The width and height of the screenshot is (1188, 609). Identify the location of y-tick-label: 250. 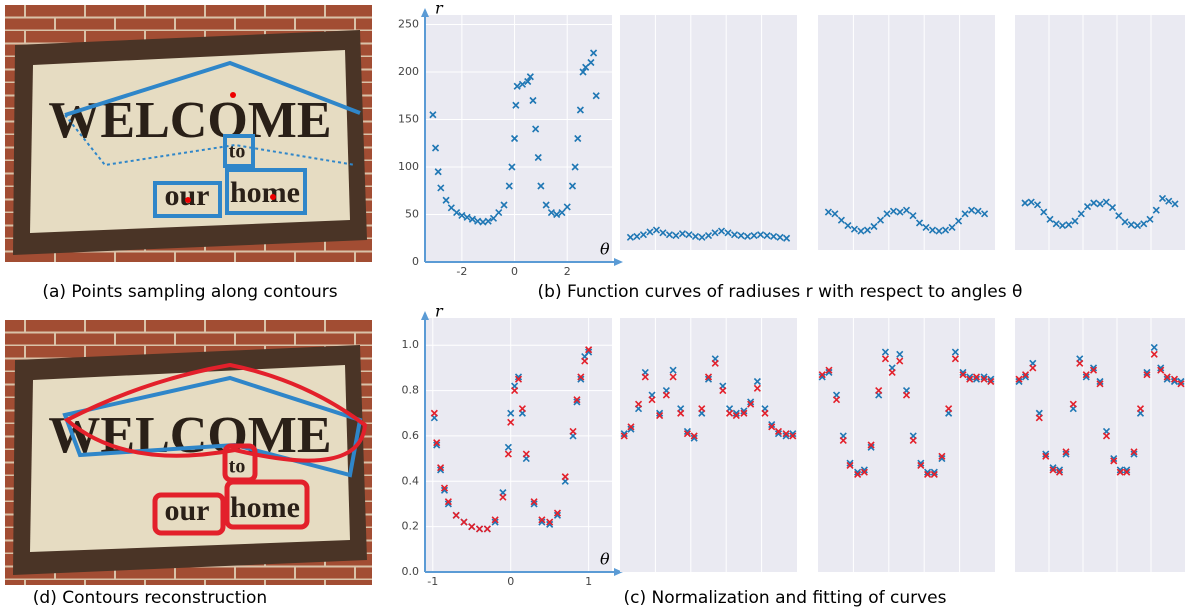
(408, 24).